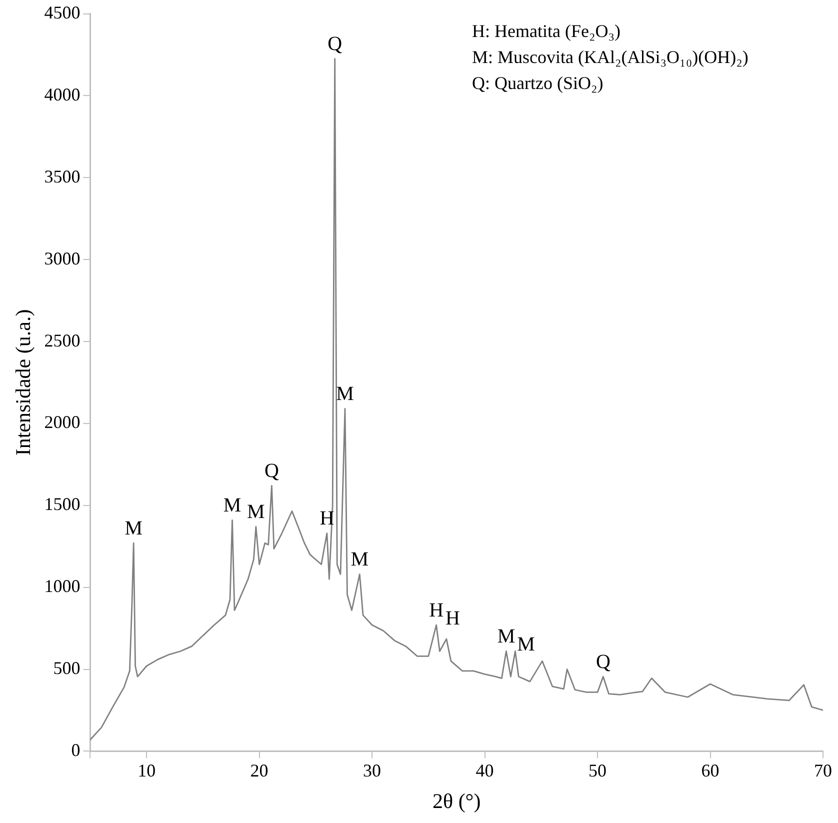  What do you see at coordinates (259, 770) in the screenshot?
I see `x-tick-label: 20` at bounding box center [259, 770].